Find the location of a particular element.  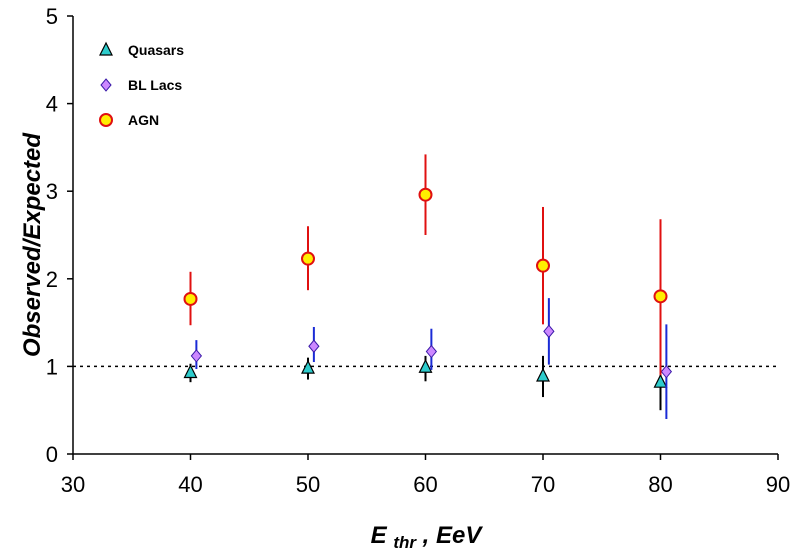

x-tick-label: 60 is located at coordinates (425, 484).